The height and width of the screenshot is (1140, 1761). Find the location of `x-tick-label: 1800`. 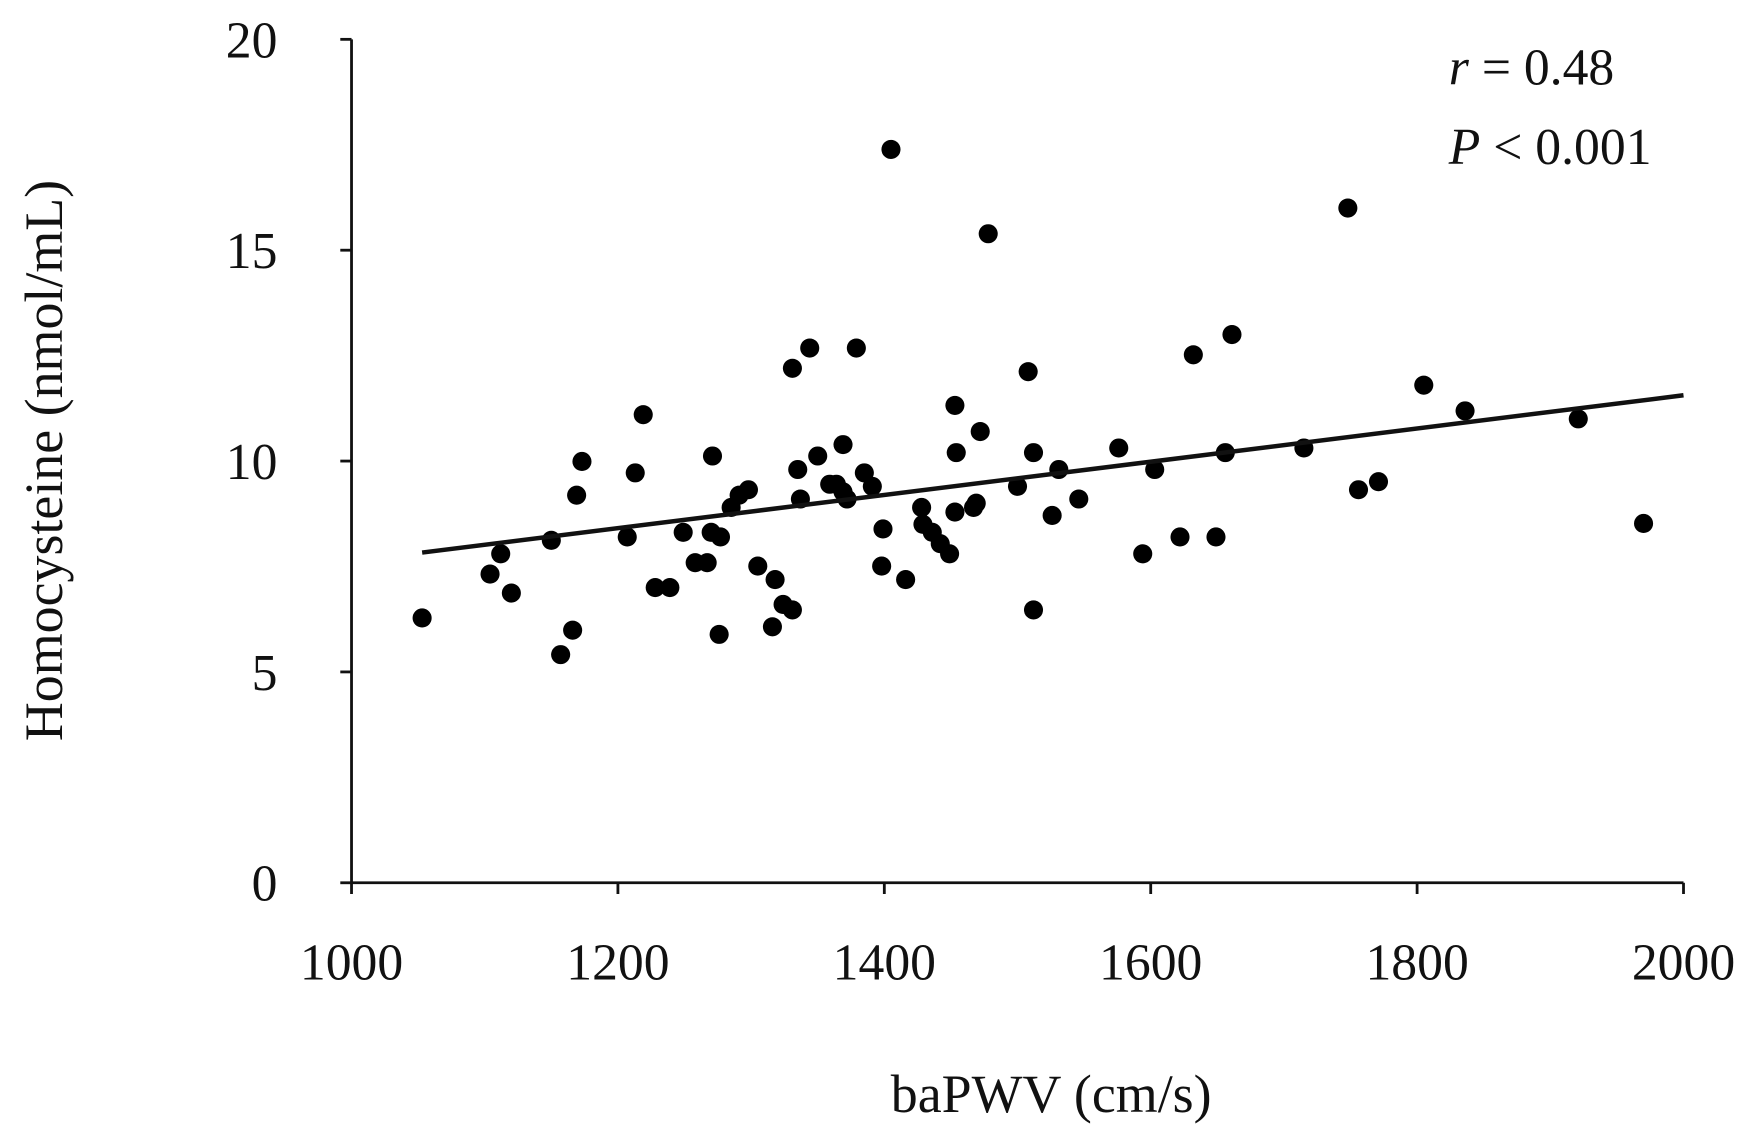

x-tick-label: 1800 is located at coordinates (1416, 962).